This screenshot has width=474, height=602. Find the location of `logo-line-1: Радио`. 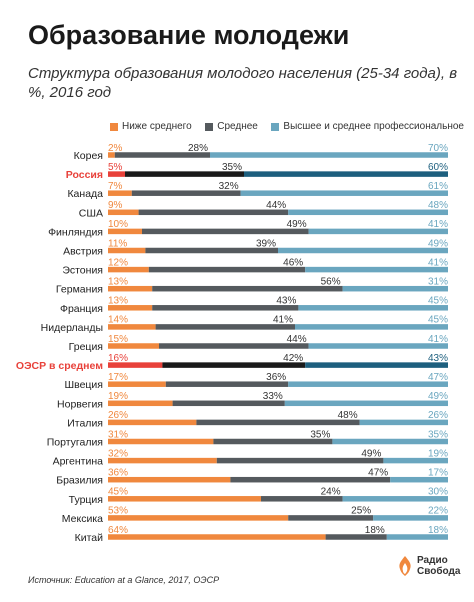

logo-line-1: Радио is located at coordinates (432, 560).